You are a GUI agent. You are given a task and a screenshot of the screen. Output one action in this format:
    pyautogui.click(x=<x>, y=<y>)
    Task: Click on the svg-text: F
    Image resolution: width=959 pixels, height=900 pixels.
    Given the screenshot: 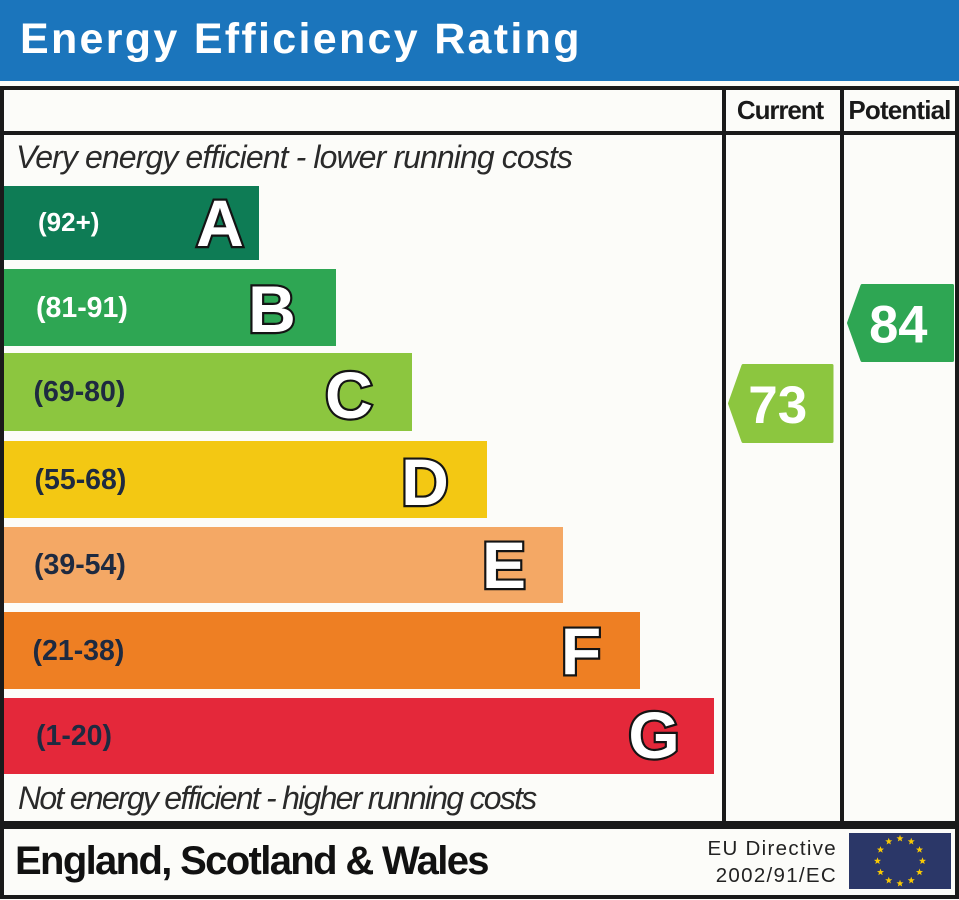 What is the action you would take?
    pyautogui.click(x=581, y=651)
    